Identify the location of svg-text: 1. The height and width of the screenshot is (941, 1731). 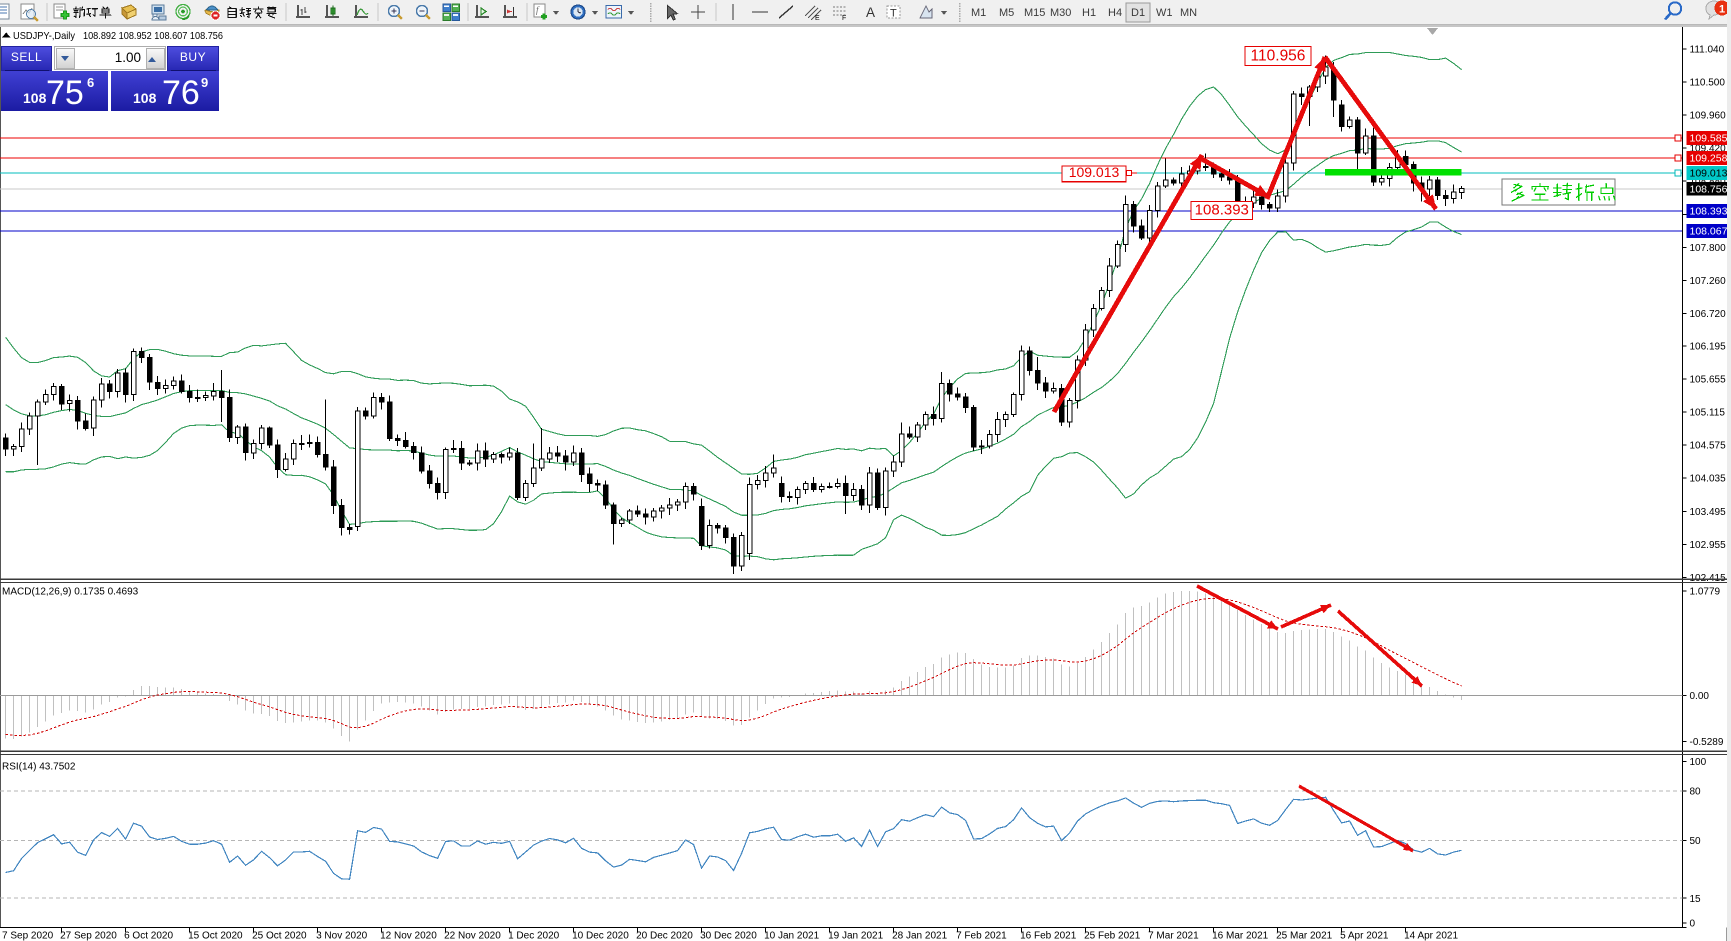
(1722, 10).